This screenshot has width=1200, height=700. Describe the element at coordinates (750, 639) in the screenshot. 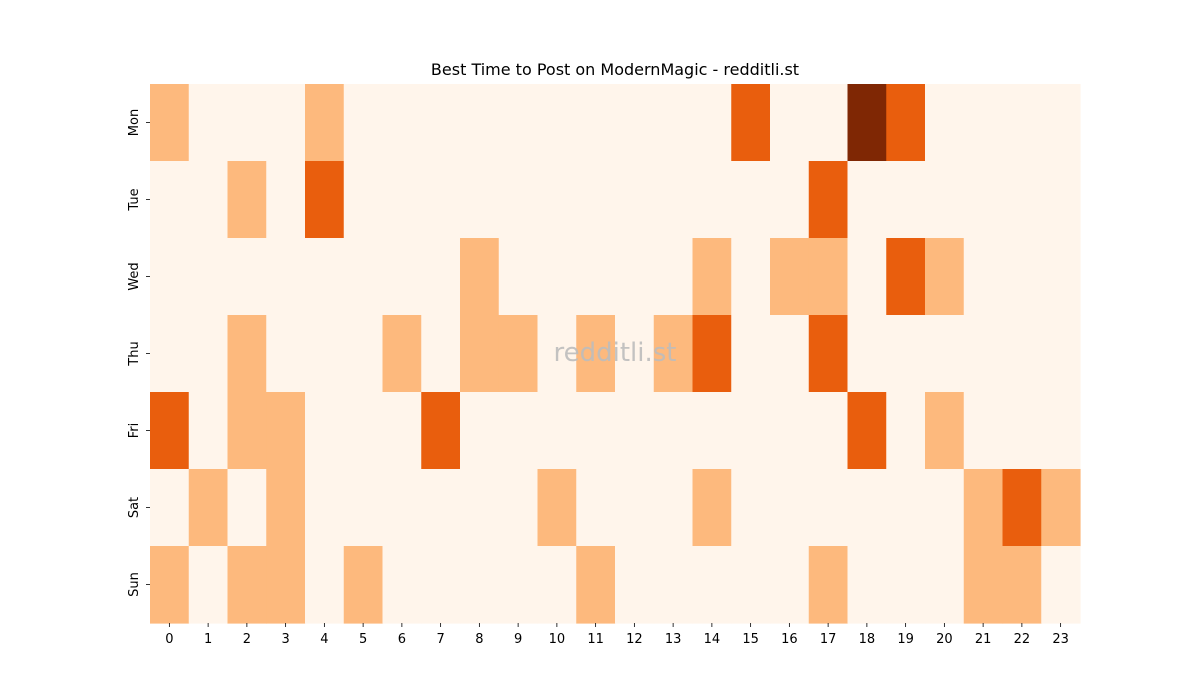

I see `x-tick-label: 15` at that location.